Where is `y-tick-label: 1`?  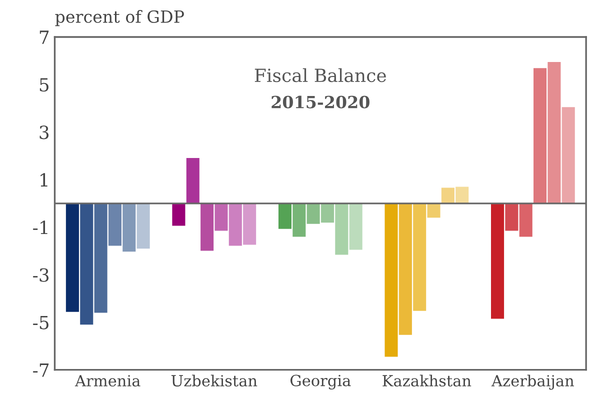 y-tick-label: 1 is located at coordinates (44, 179).